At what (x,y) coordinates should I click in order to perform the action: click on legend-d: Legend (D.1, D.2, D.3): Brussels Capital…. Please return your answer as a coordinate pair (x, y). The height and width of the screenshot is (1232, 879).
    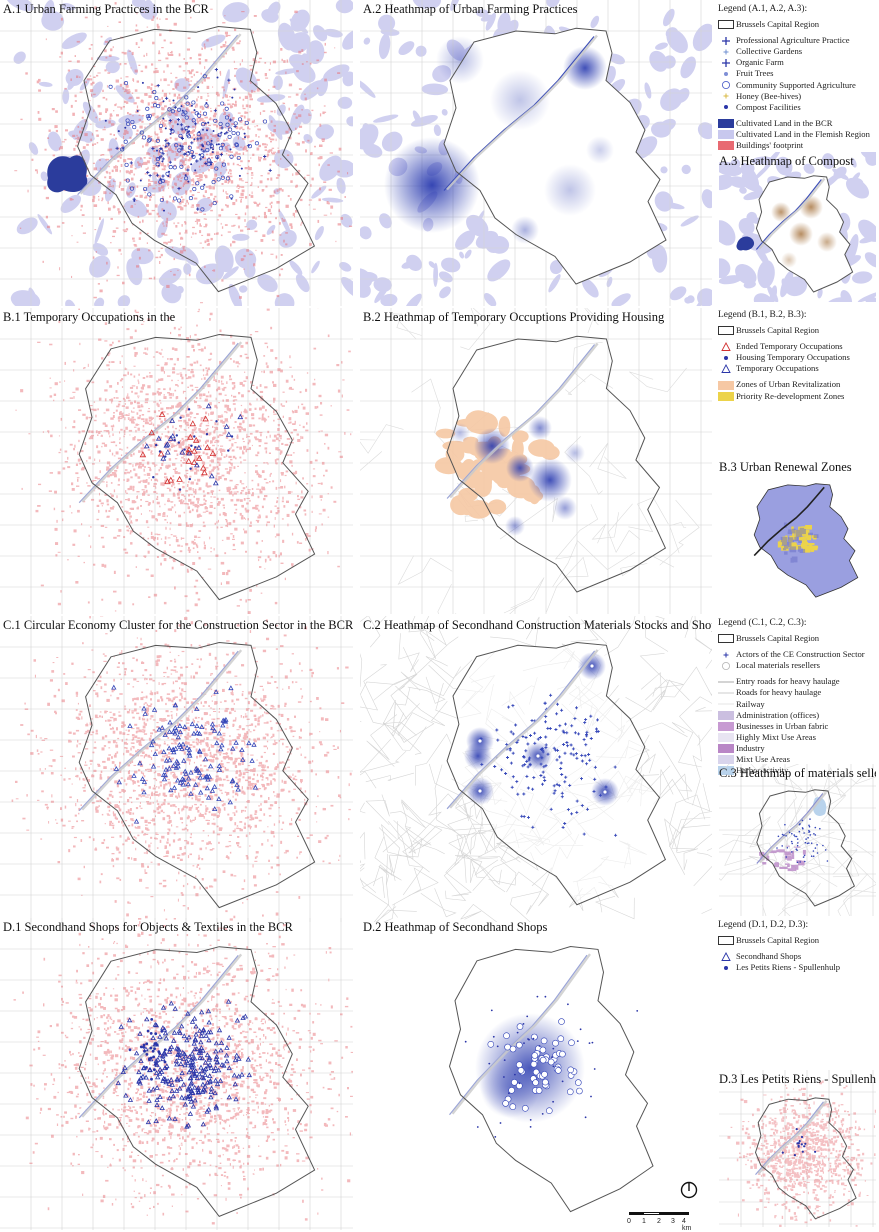
    Looking at the image, I should click on (798, 946).